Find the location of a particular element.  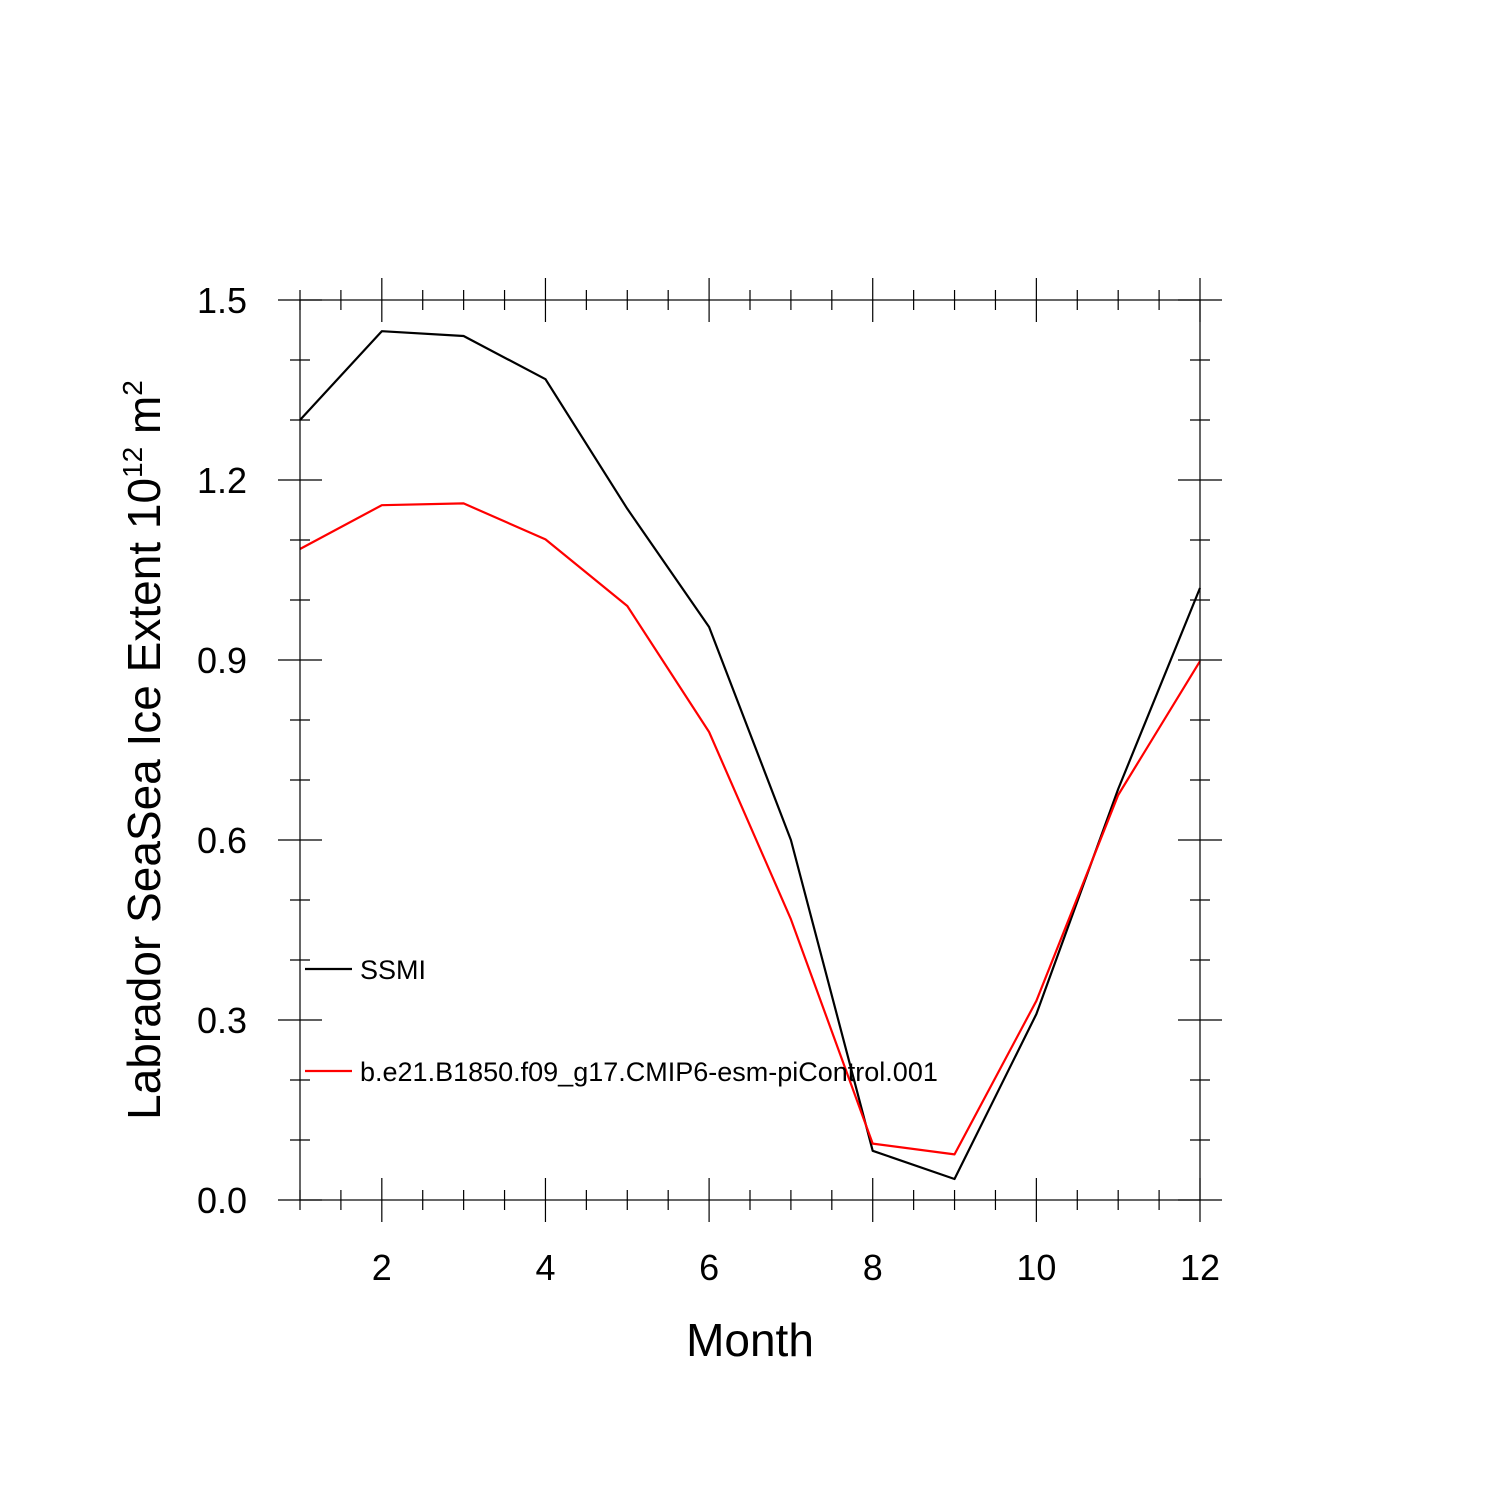

y-tick-label: 1.5 is located at coordinates (222, 300).